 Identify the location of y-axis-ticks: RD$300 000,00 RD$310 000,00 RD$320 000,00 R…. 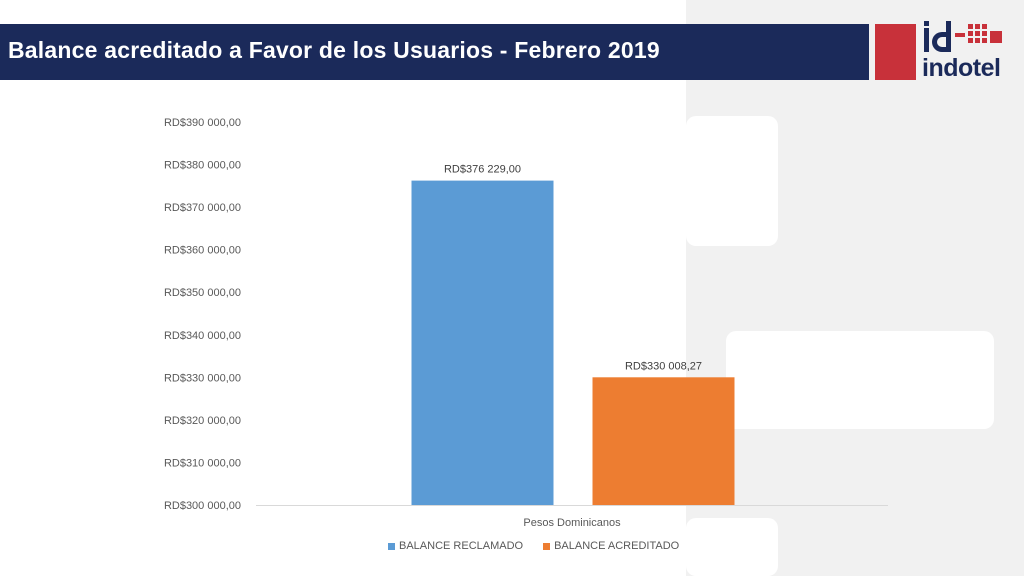
(202, 314).